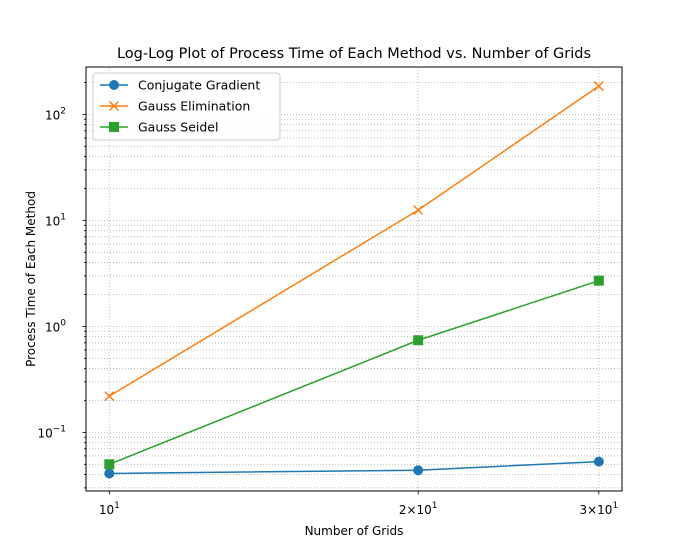 The height and width of the screenshot is (551, 691). Describe the element at coordinates (55, 326) in the screenshot. I see `y-tick-label: 10⁰` at that location.